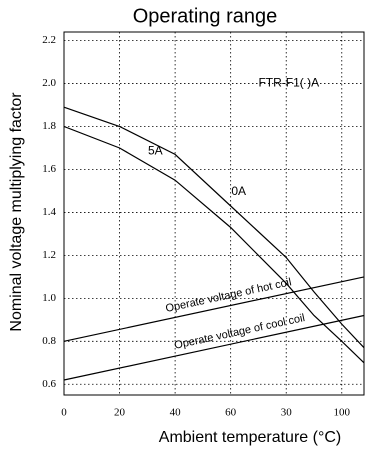 The width and height of the screenshot is (366, 452). I want to click on annotation: FTR-F1( )A, so click(288, 83).